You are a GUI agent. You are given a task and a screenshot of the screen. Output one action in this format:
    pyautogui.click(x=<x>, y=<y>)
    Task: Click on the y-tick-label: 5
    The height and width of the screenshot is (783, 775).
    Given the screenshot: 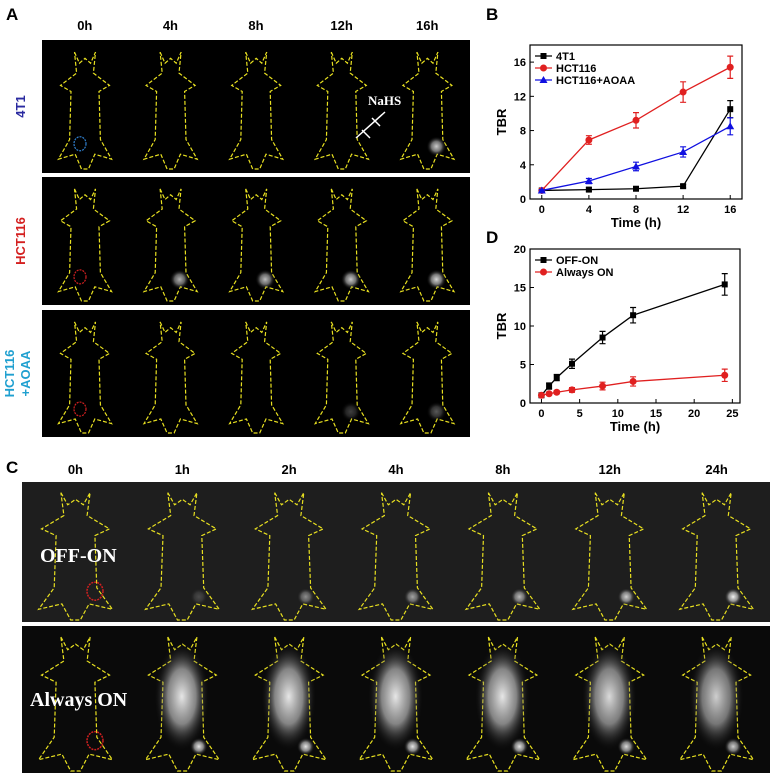 What is the action you would take?
    pyautogui.click(x=523, y=366)
    